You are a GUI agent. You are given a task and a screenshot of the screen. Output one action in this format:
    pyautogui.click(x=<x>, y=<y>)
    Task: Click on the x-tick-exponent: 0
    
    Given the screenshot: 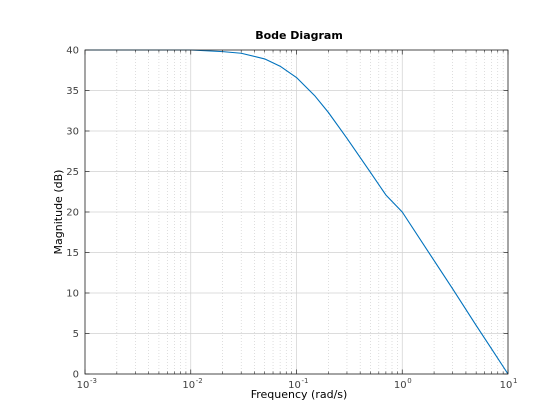 What is the action you would take?
    pyautogui.click(x=409, y=381)
    